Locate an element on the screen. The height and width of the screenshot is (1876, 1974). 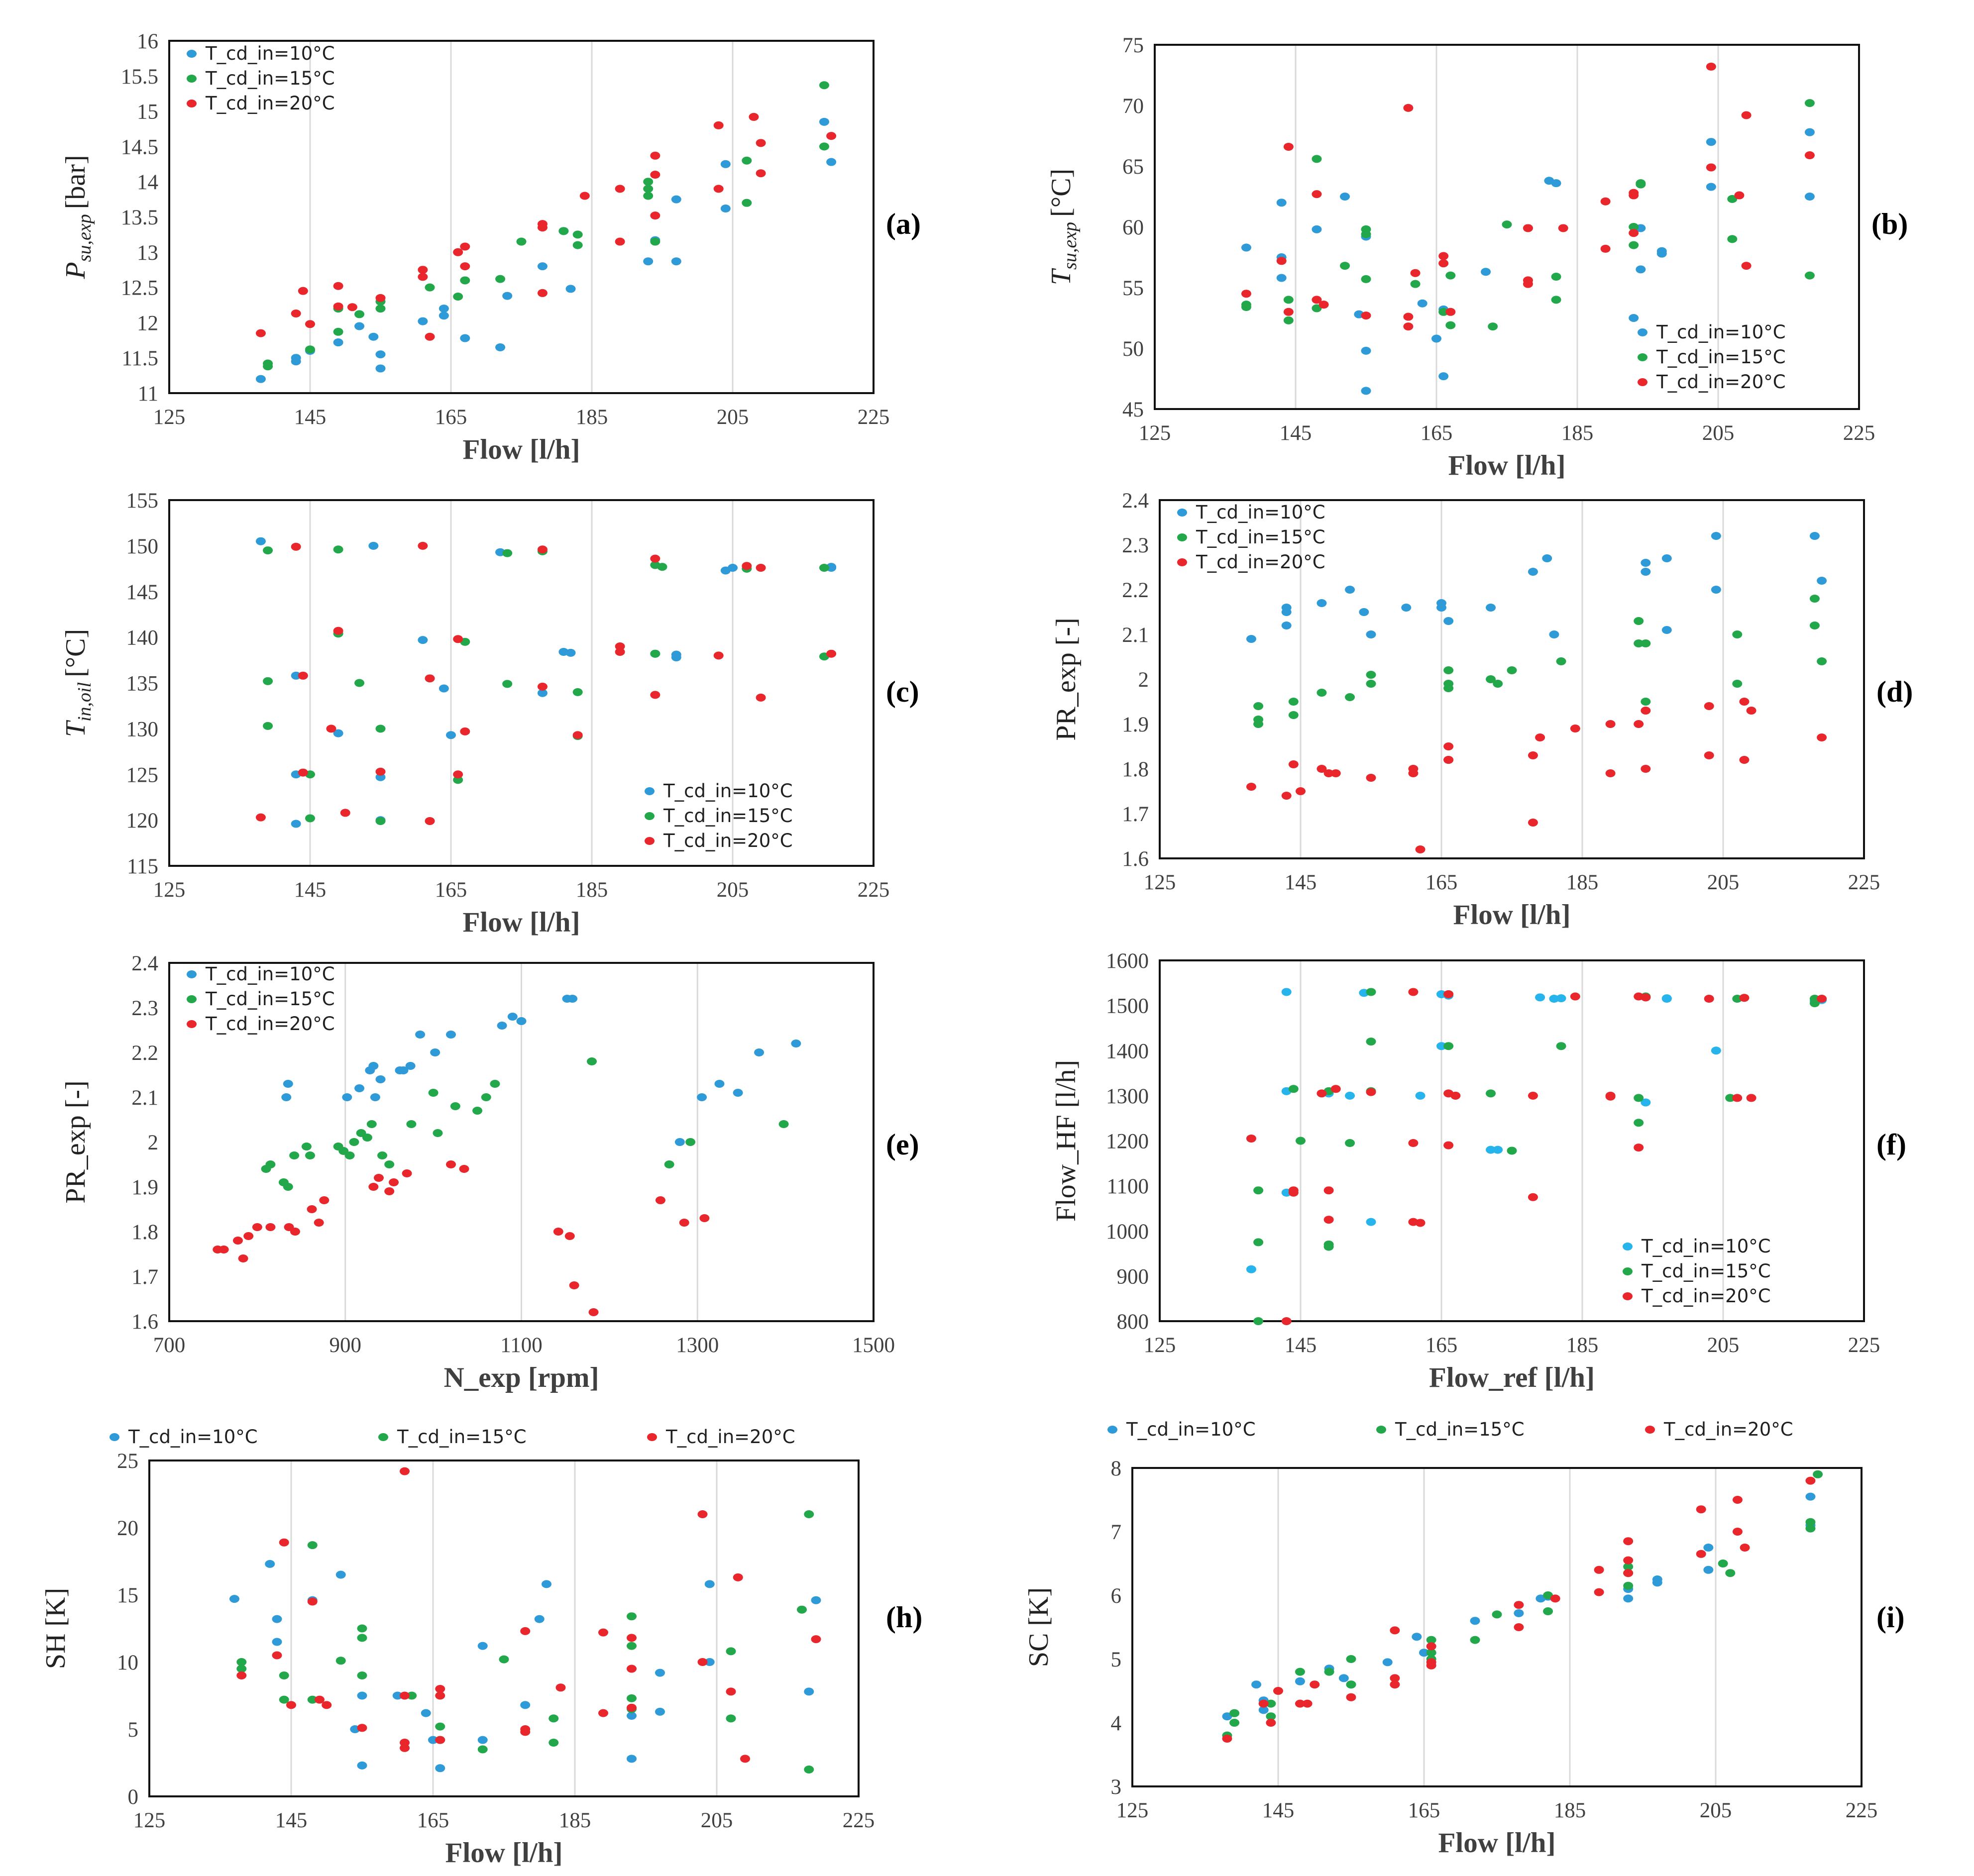
y-tick-label: 1.9 is located at coordinates (1135, 724).